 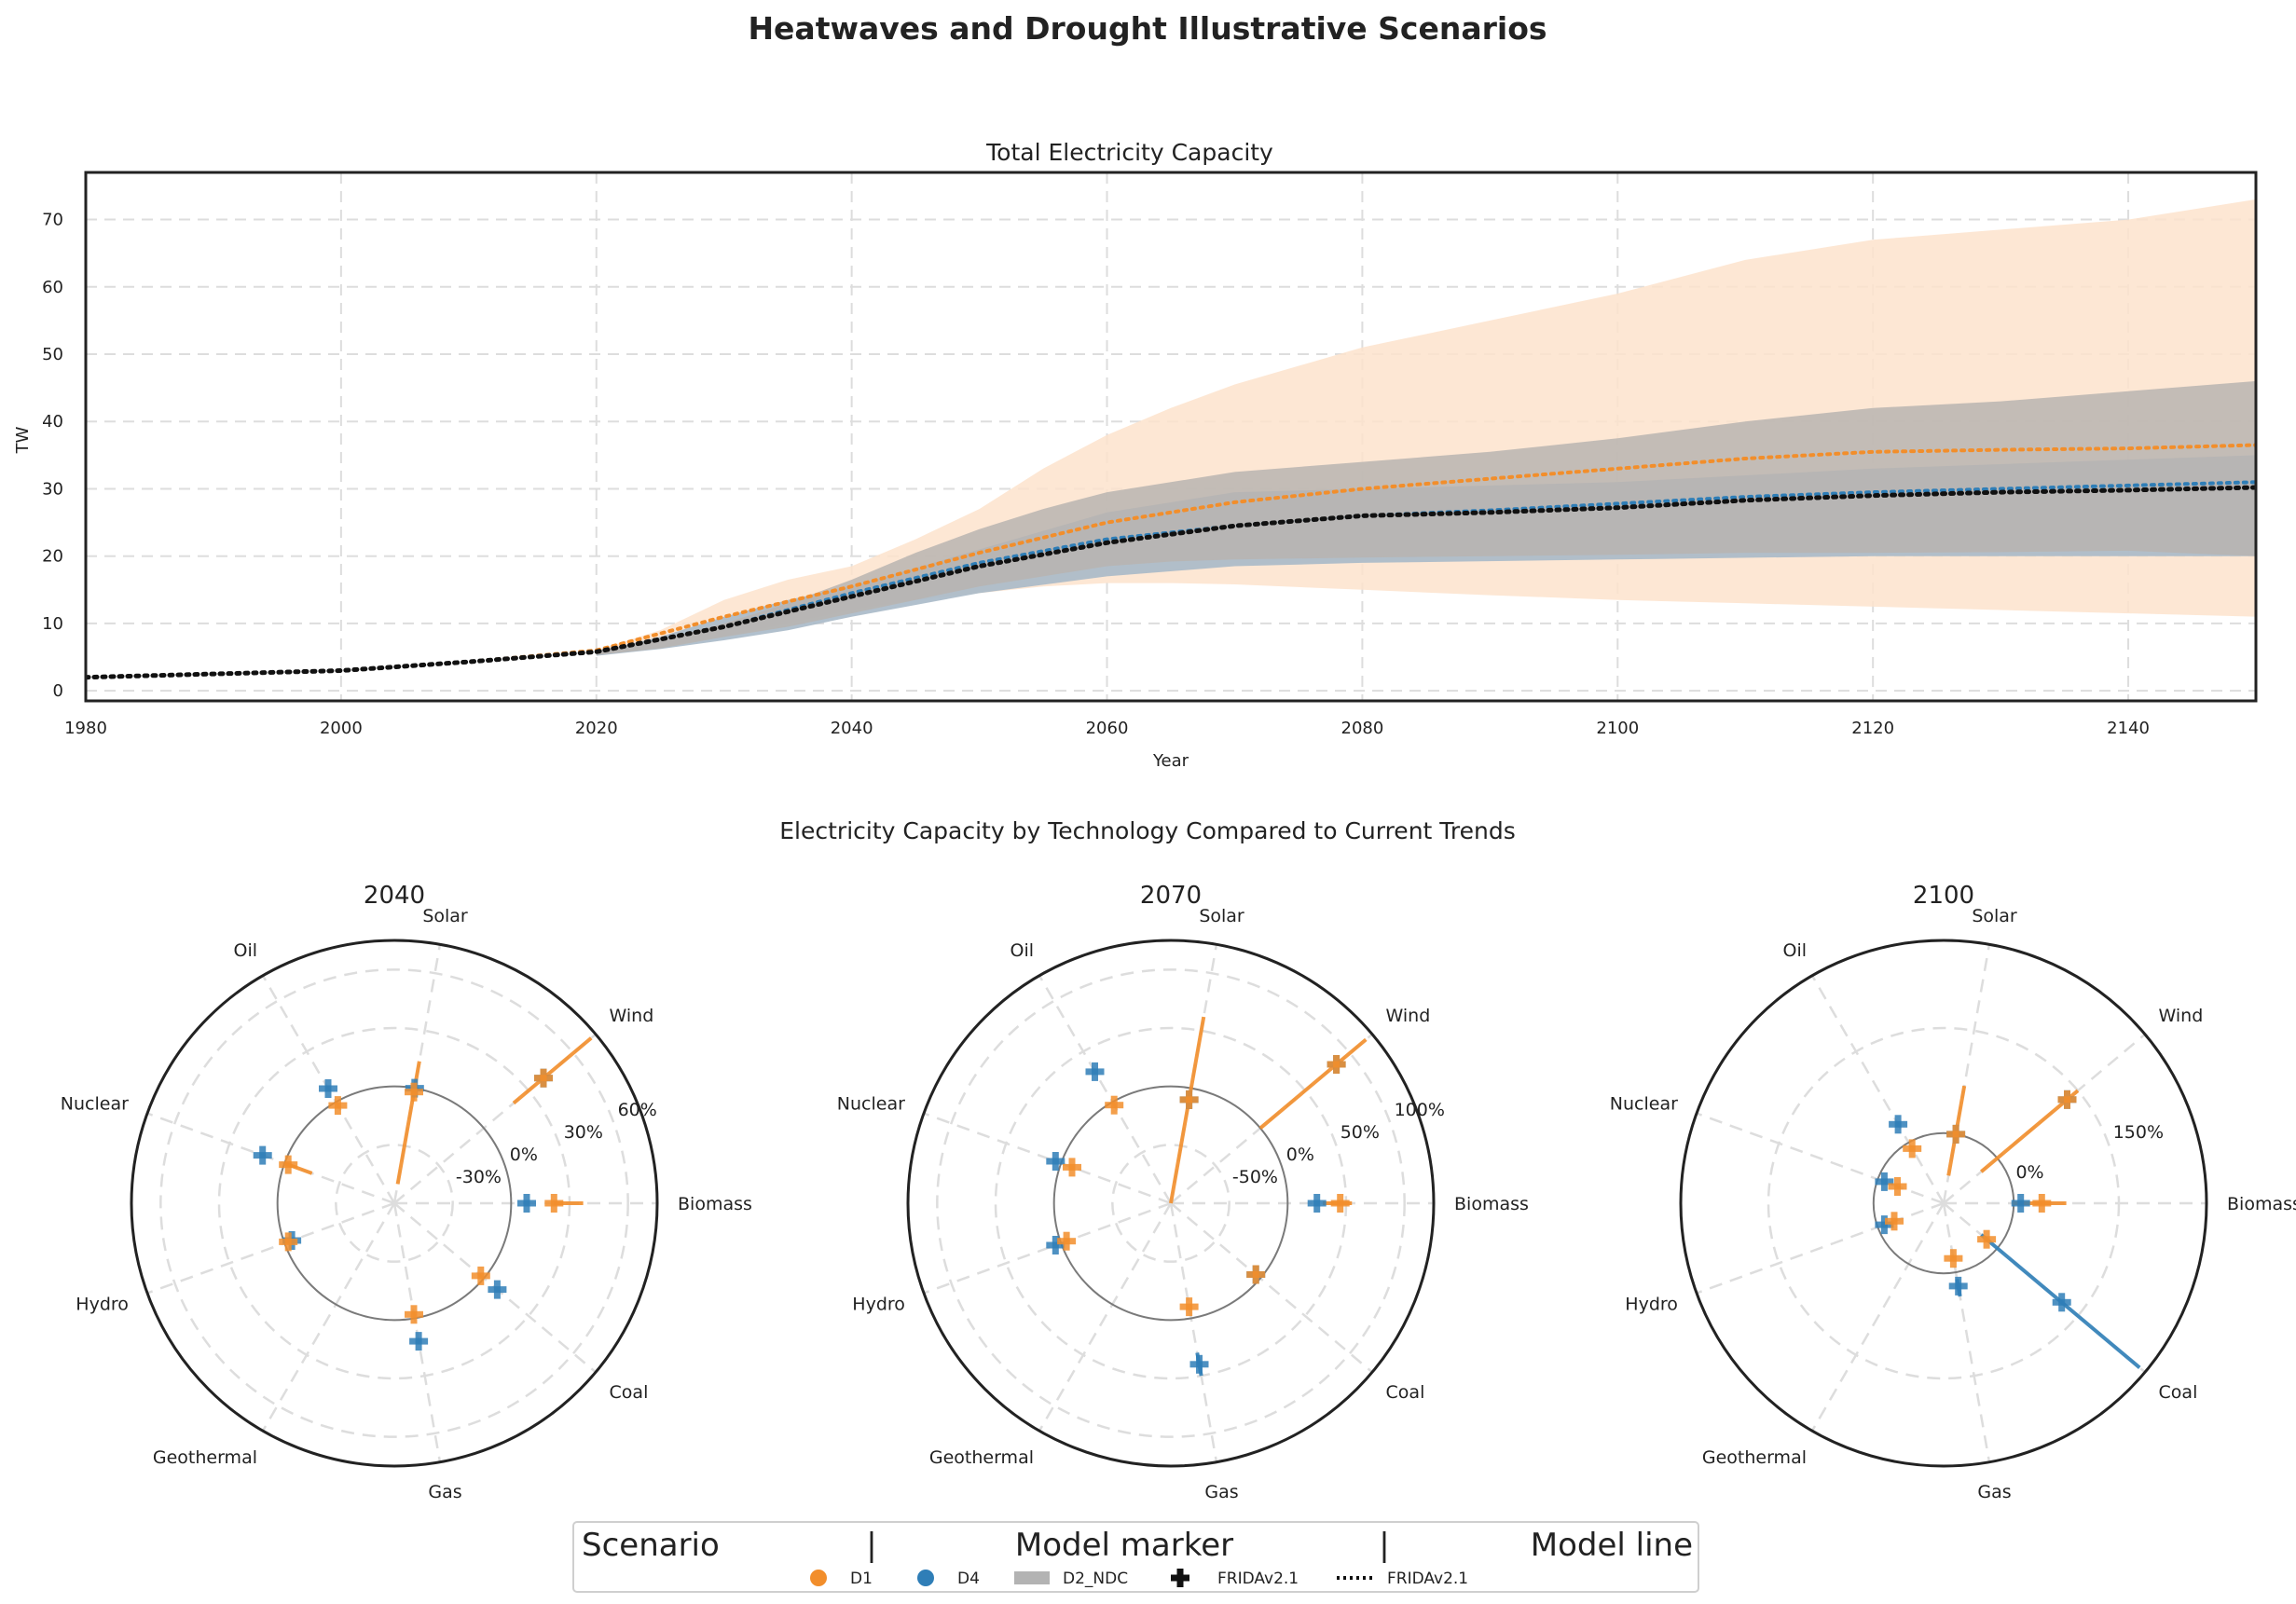 I want to click on legend-d2ndc-swatch, so click(x=1032, y=1578).